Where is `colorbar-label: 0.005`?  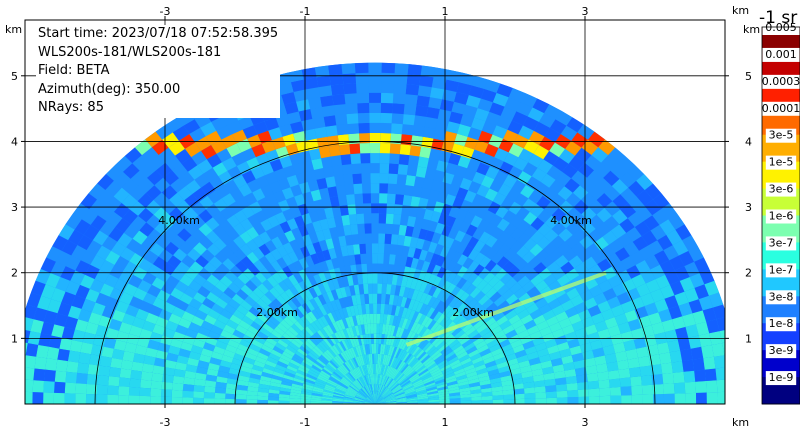 colorbar-label: 0.005 is located at coordinates (781, 27).